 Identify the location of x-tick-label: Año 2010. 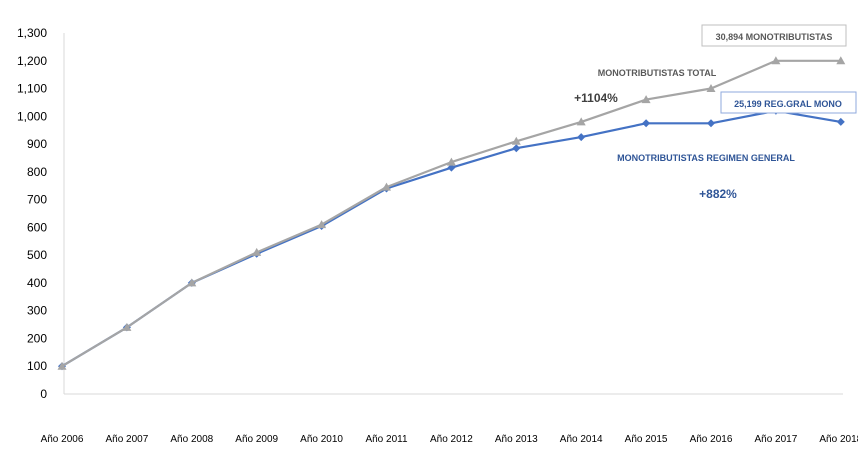
(321, 439).